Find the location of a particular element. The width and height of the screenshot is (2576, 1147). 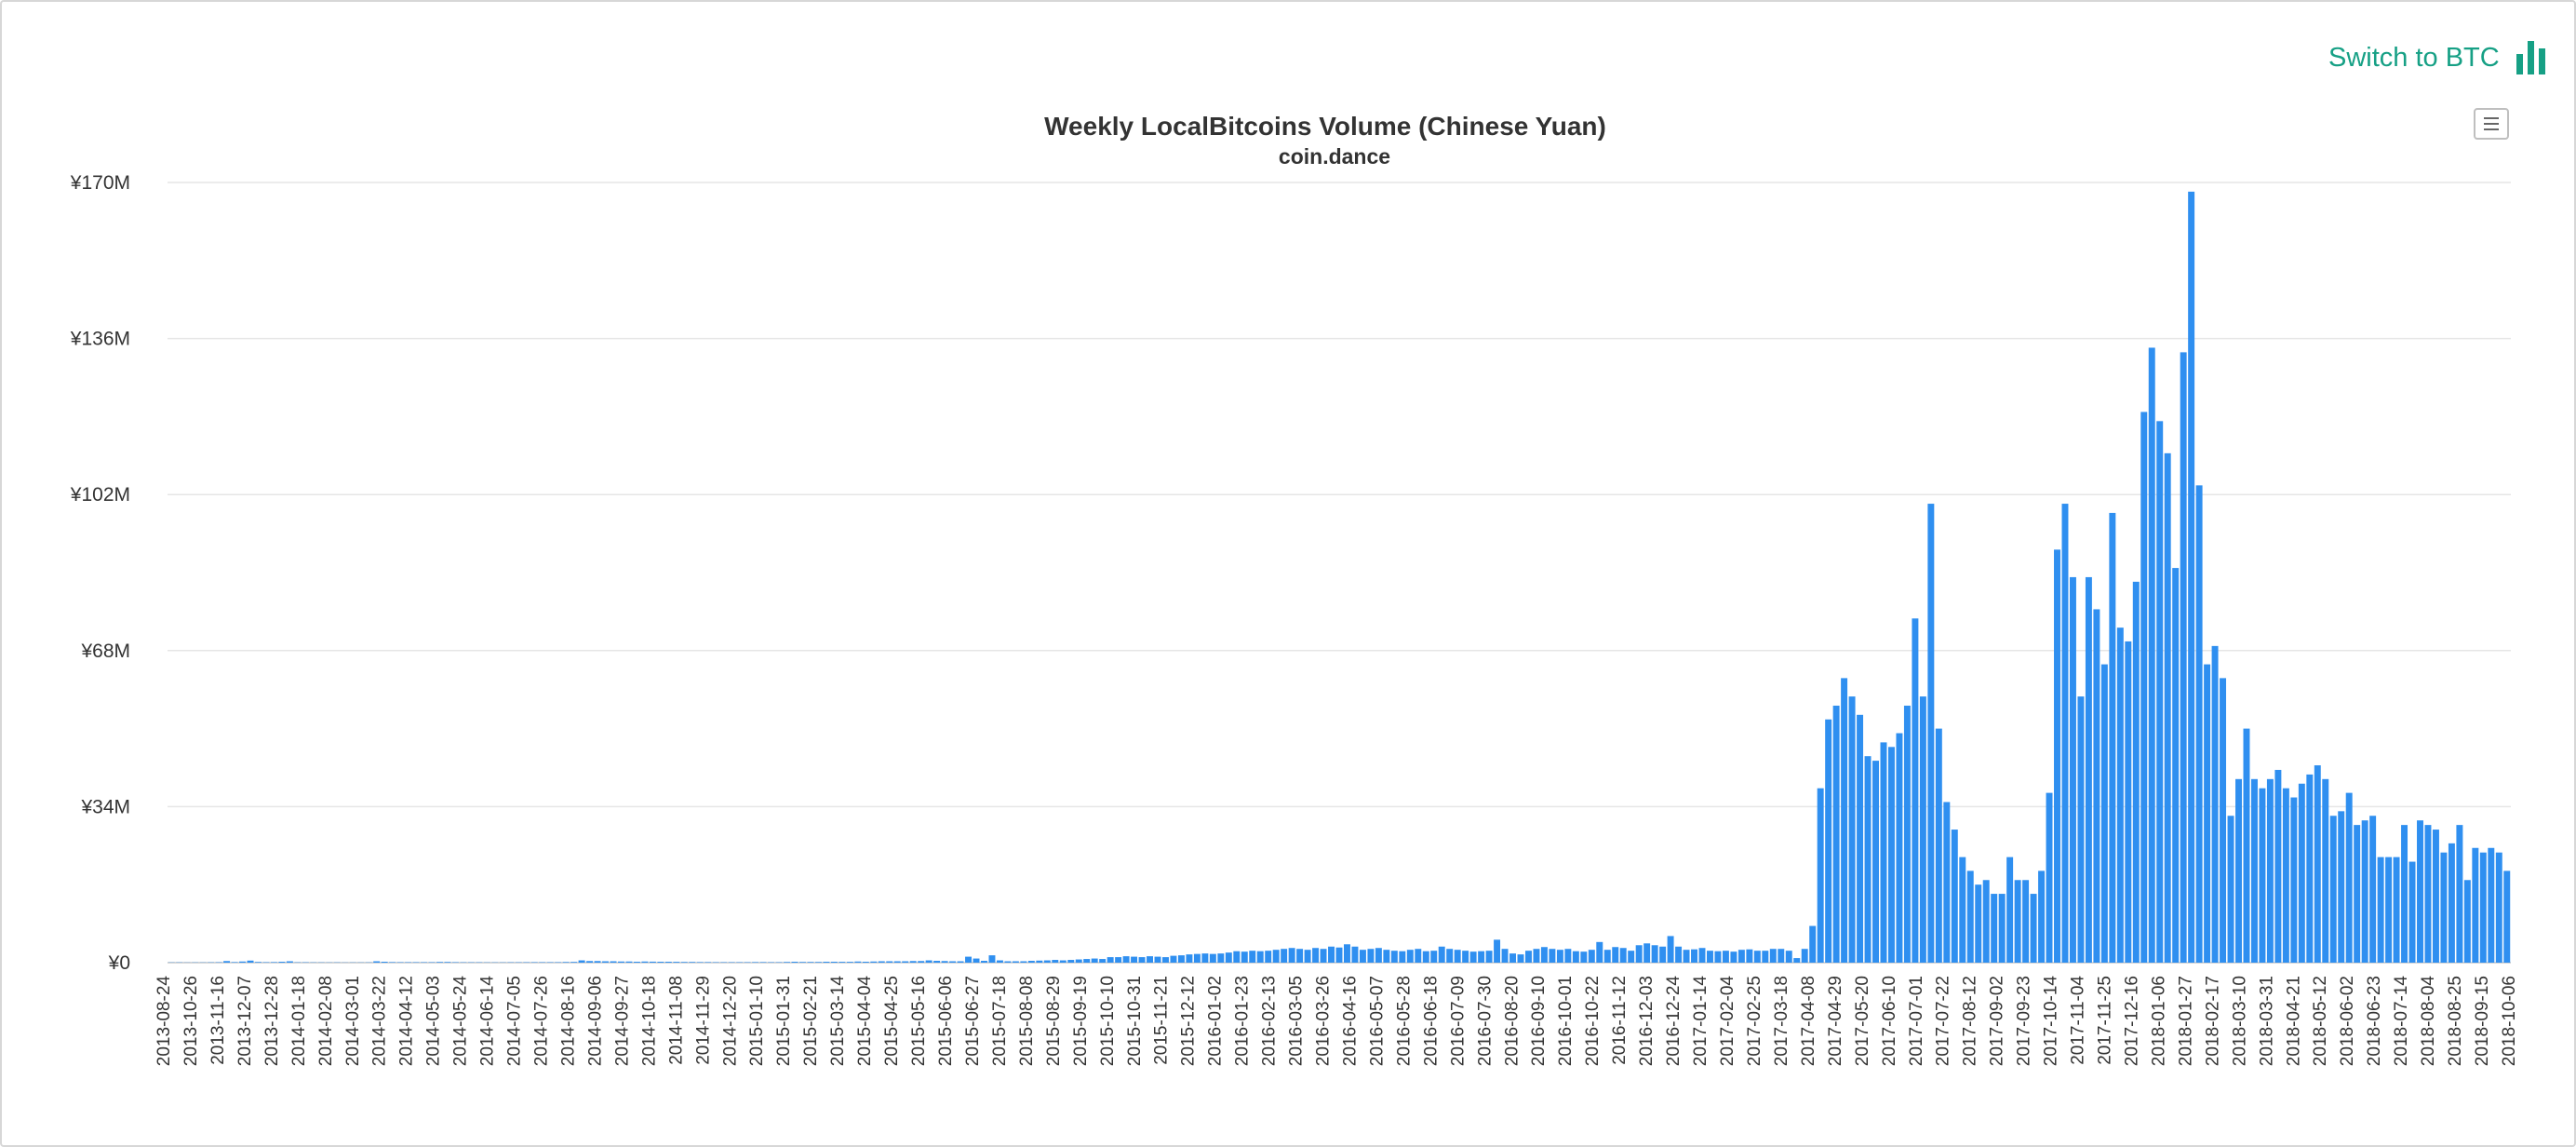

chart-menu-button is located at coordinates (2491, 124).